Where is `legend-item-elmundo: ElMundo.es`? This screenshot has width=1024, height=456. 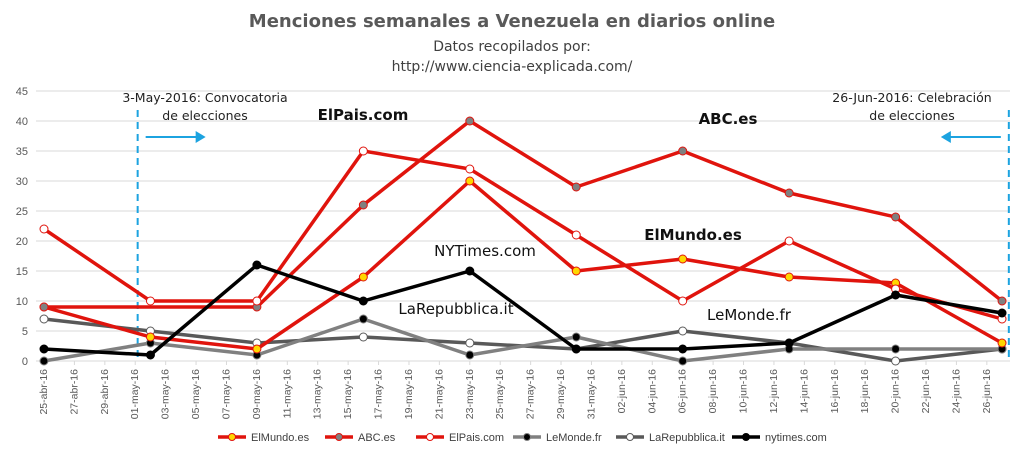
legend-item-elmundo: ElMundo.es is located at coordinates (264, 438).